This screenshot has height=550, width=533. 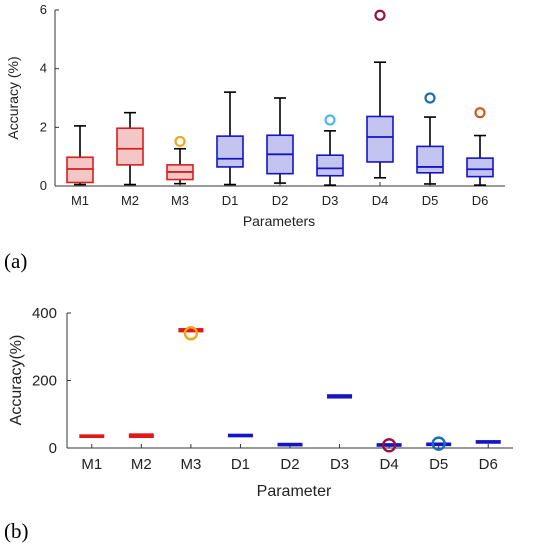 I want to click on x-tick-label-a: D1, so click(x=230, y=200).